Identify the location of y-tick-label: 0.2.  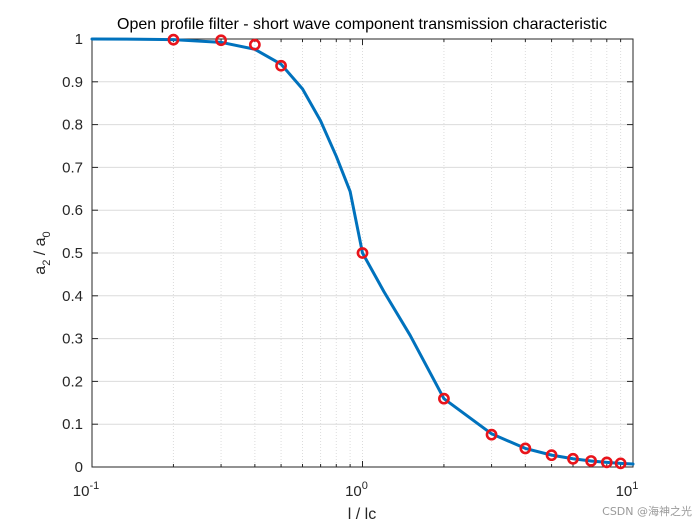
(72, 381).